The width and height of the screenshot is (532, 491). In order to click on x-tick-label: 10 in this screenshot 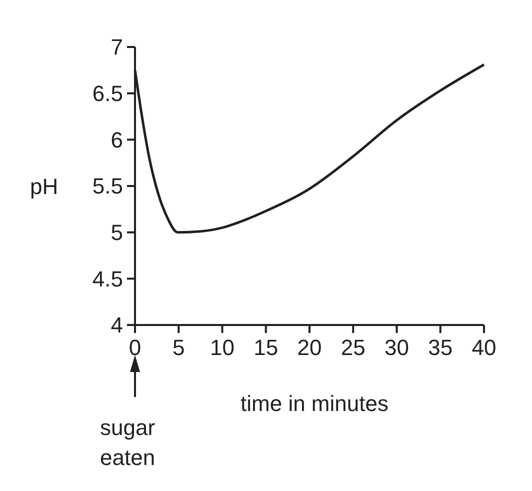, I will do `click(222, 347)`.